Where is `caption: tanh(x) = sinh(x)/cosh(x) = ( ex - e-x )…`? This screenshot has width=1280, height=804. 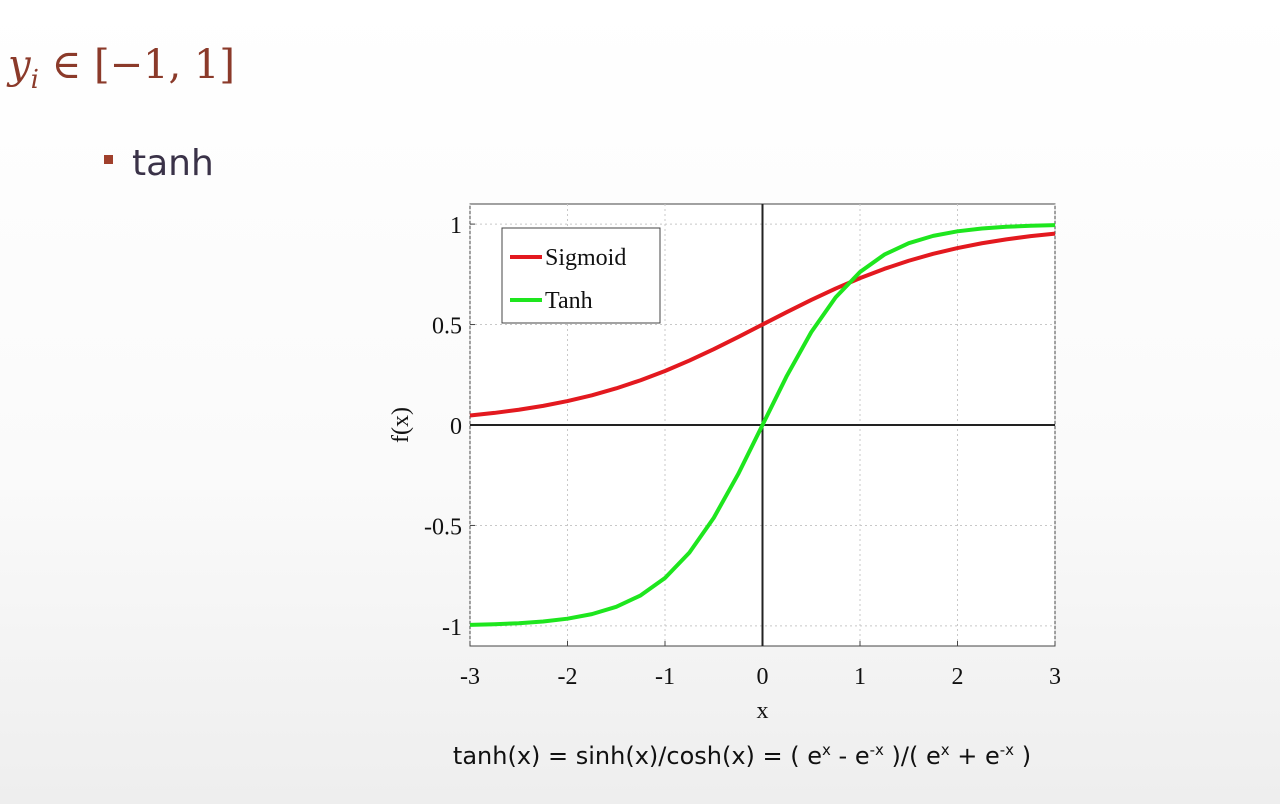 caption: tanh(x) = sinh(x)/cosh(x) = ( ex - e-x )… is located at coordinates (742, 755).